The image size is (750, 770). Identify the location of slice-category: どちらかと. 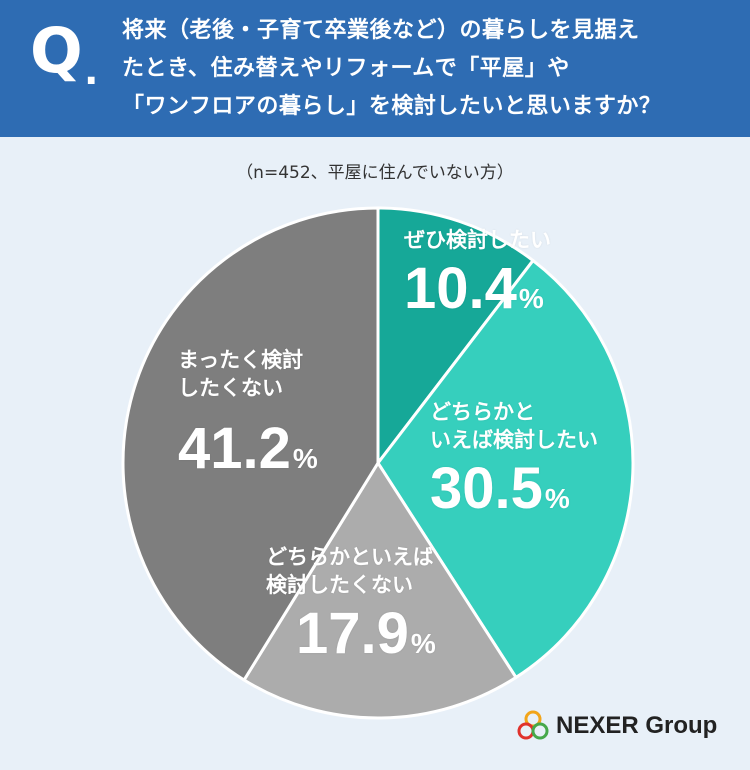
(482, 412).